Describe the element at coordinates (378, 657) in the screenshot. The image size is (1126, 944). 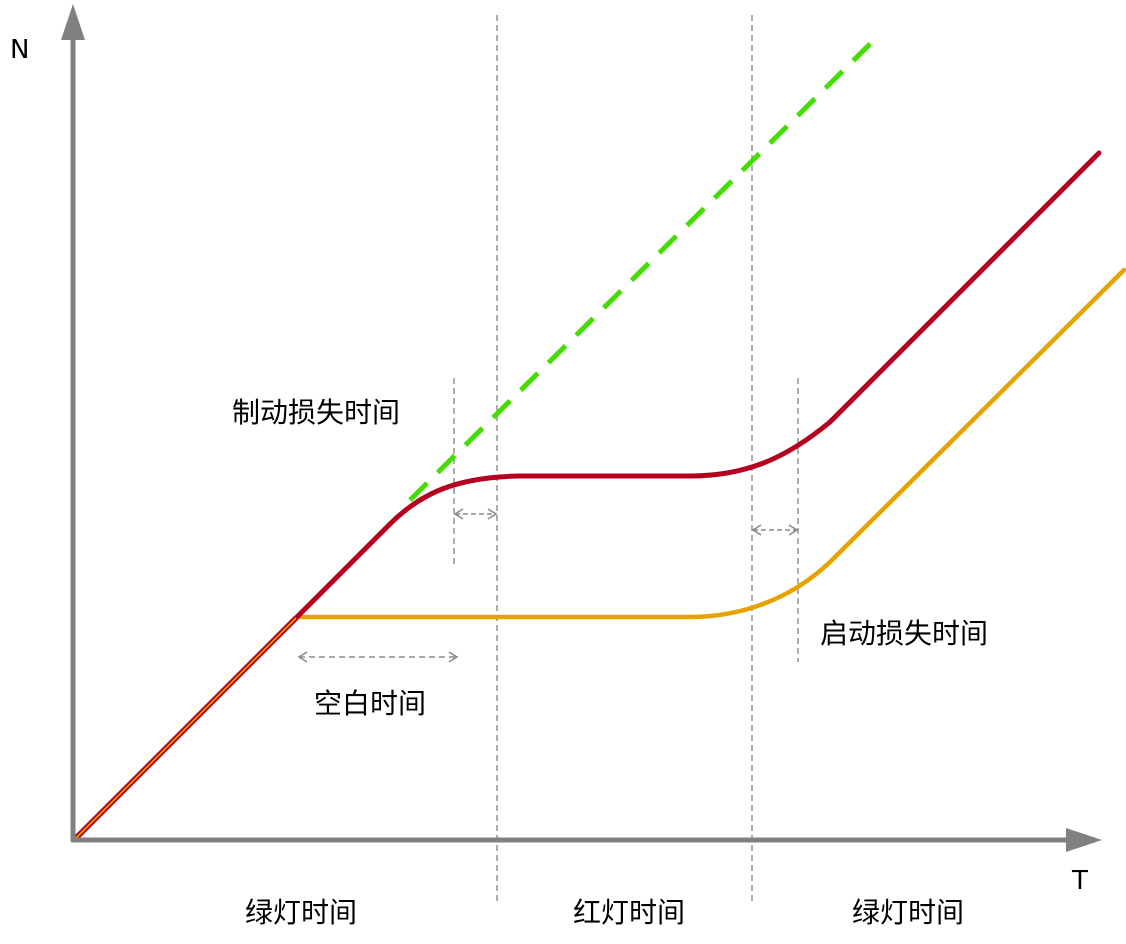
I see `blank-time-arrow` at that location.